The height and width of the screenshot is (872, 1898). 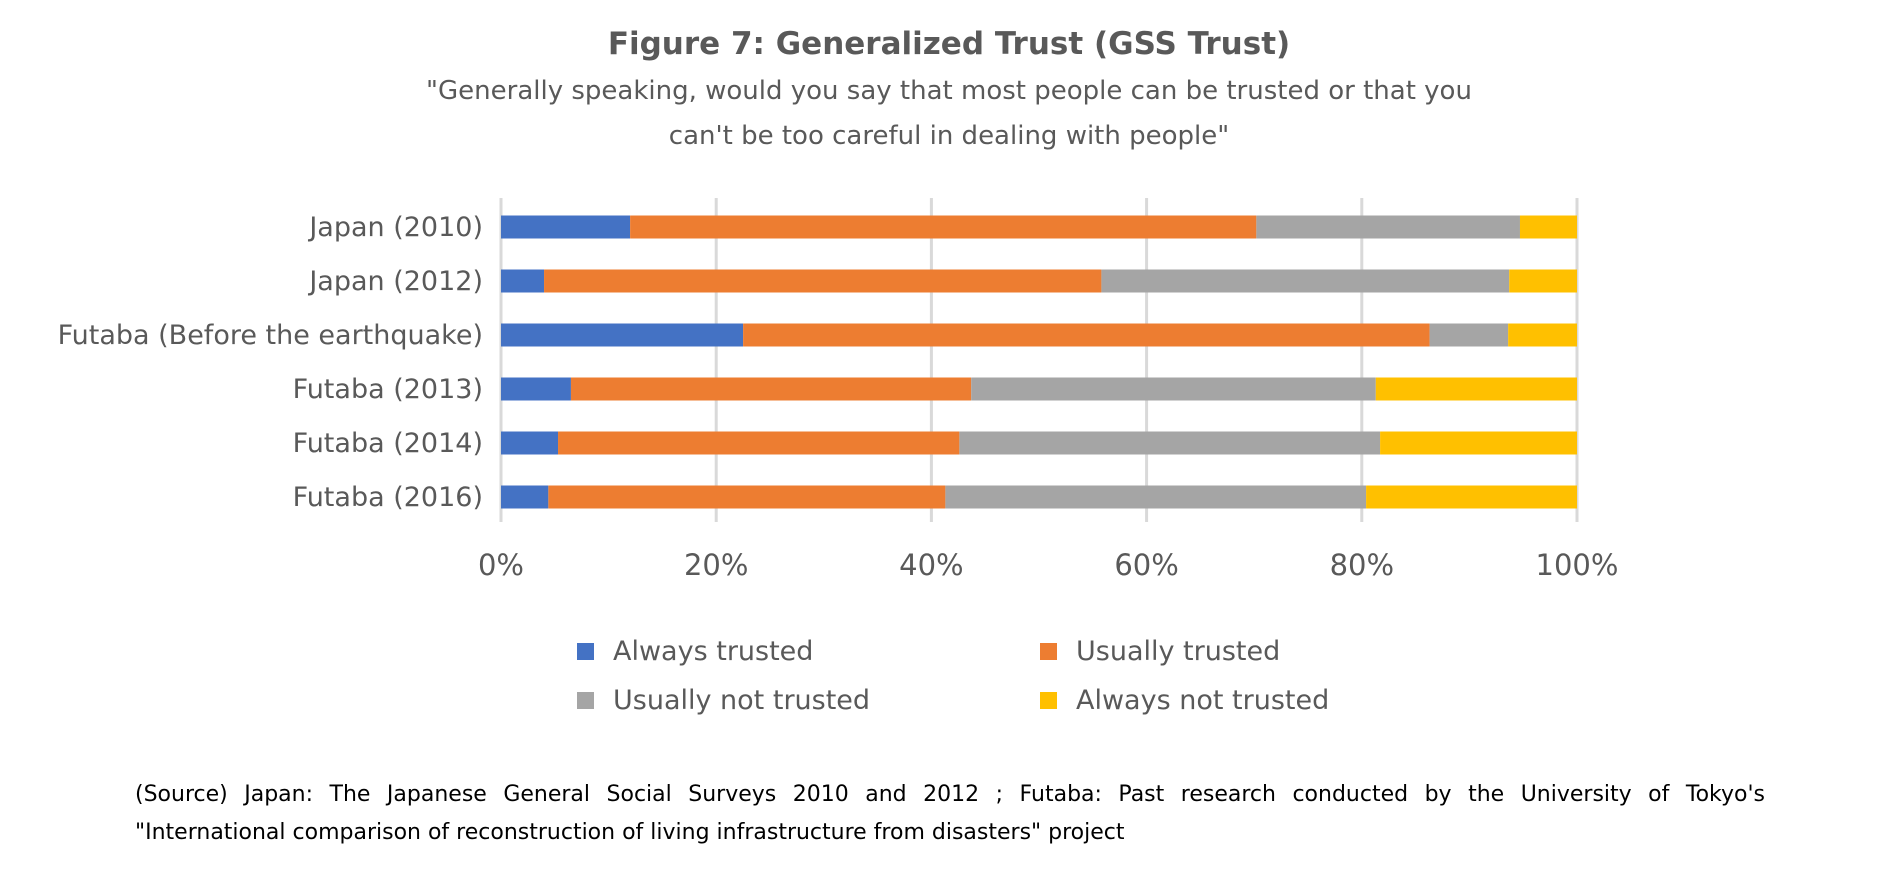 I want to click on legend-label-always-not-trusted: Always not trusted, so click(x=1202, y=700).